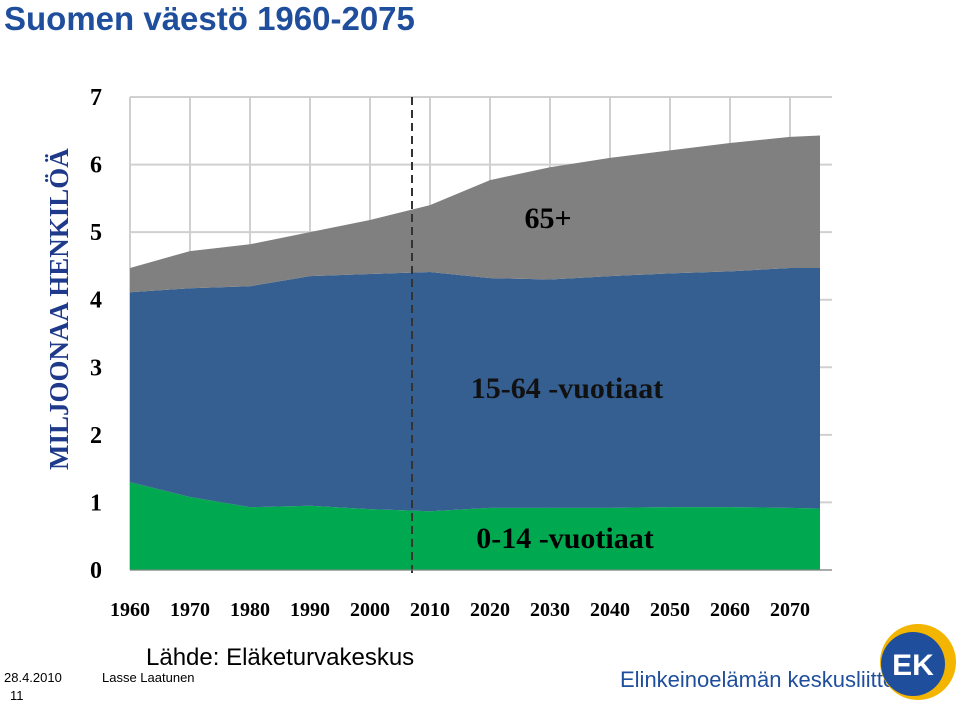 The image size is (960, 704). Describe the element at coordinates (757, 679) in the screenshot. I see `organization: Elinkeinoelämän keskusliitto` at that location.